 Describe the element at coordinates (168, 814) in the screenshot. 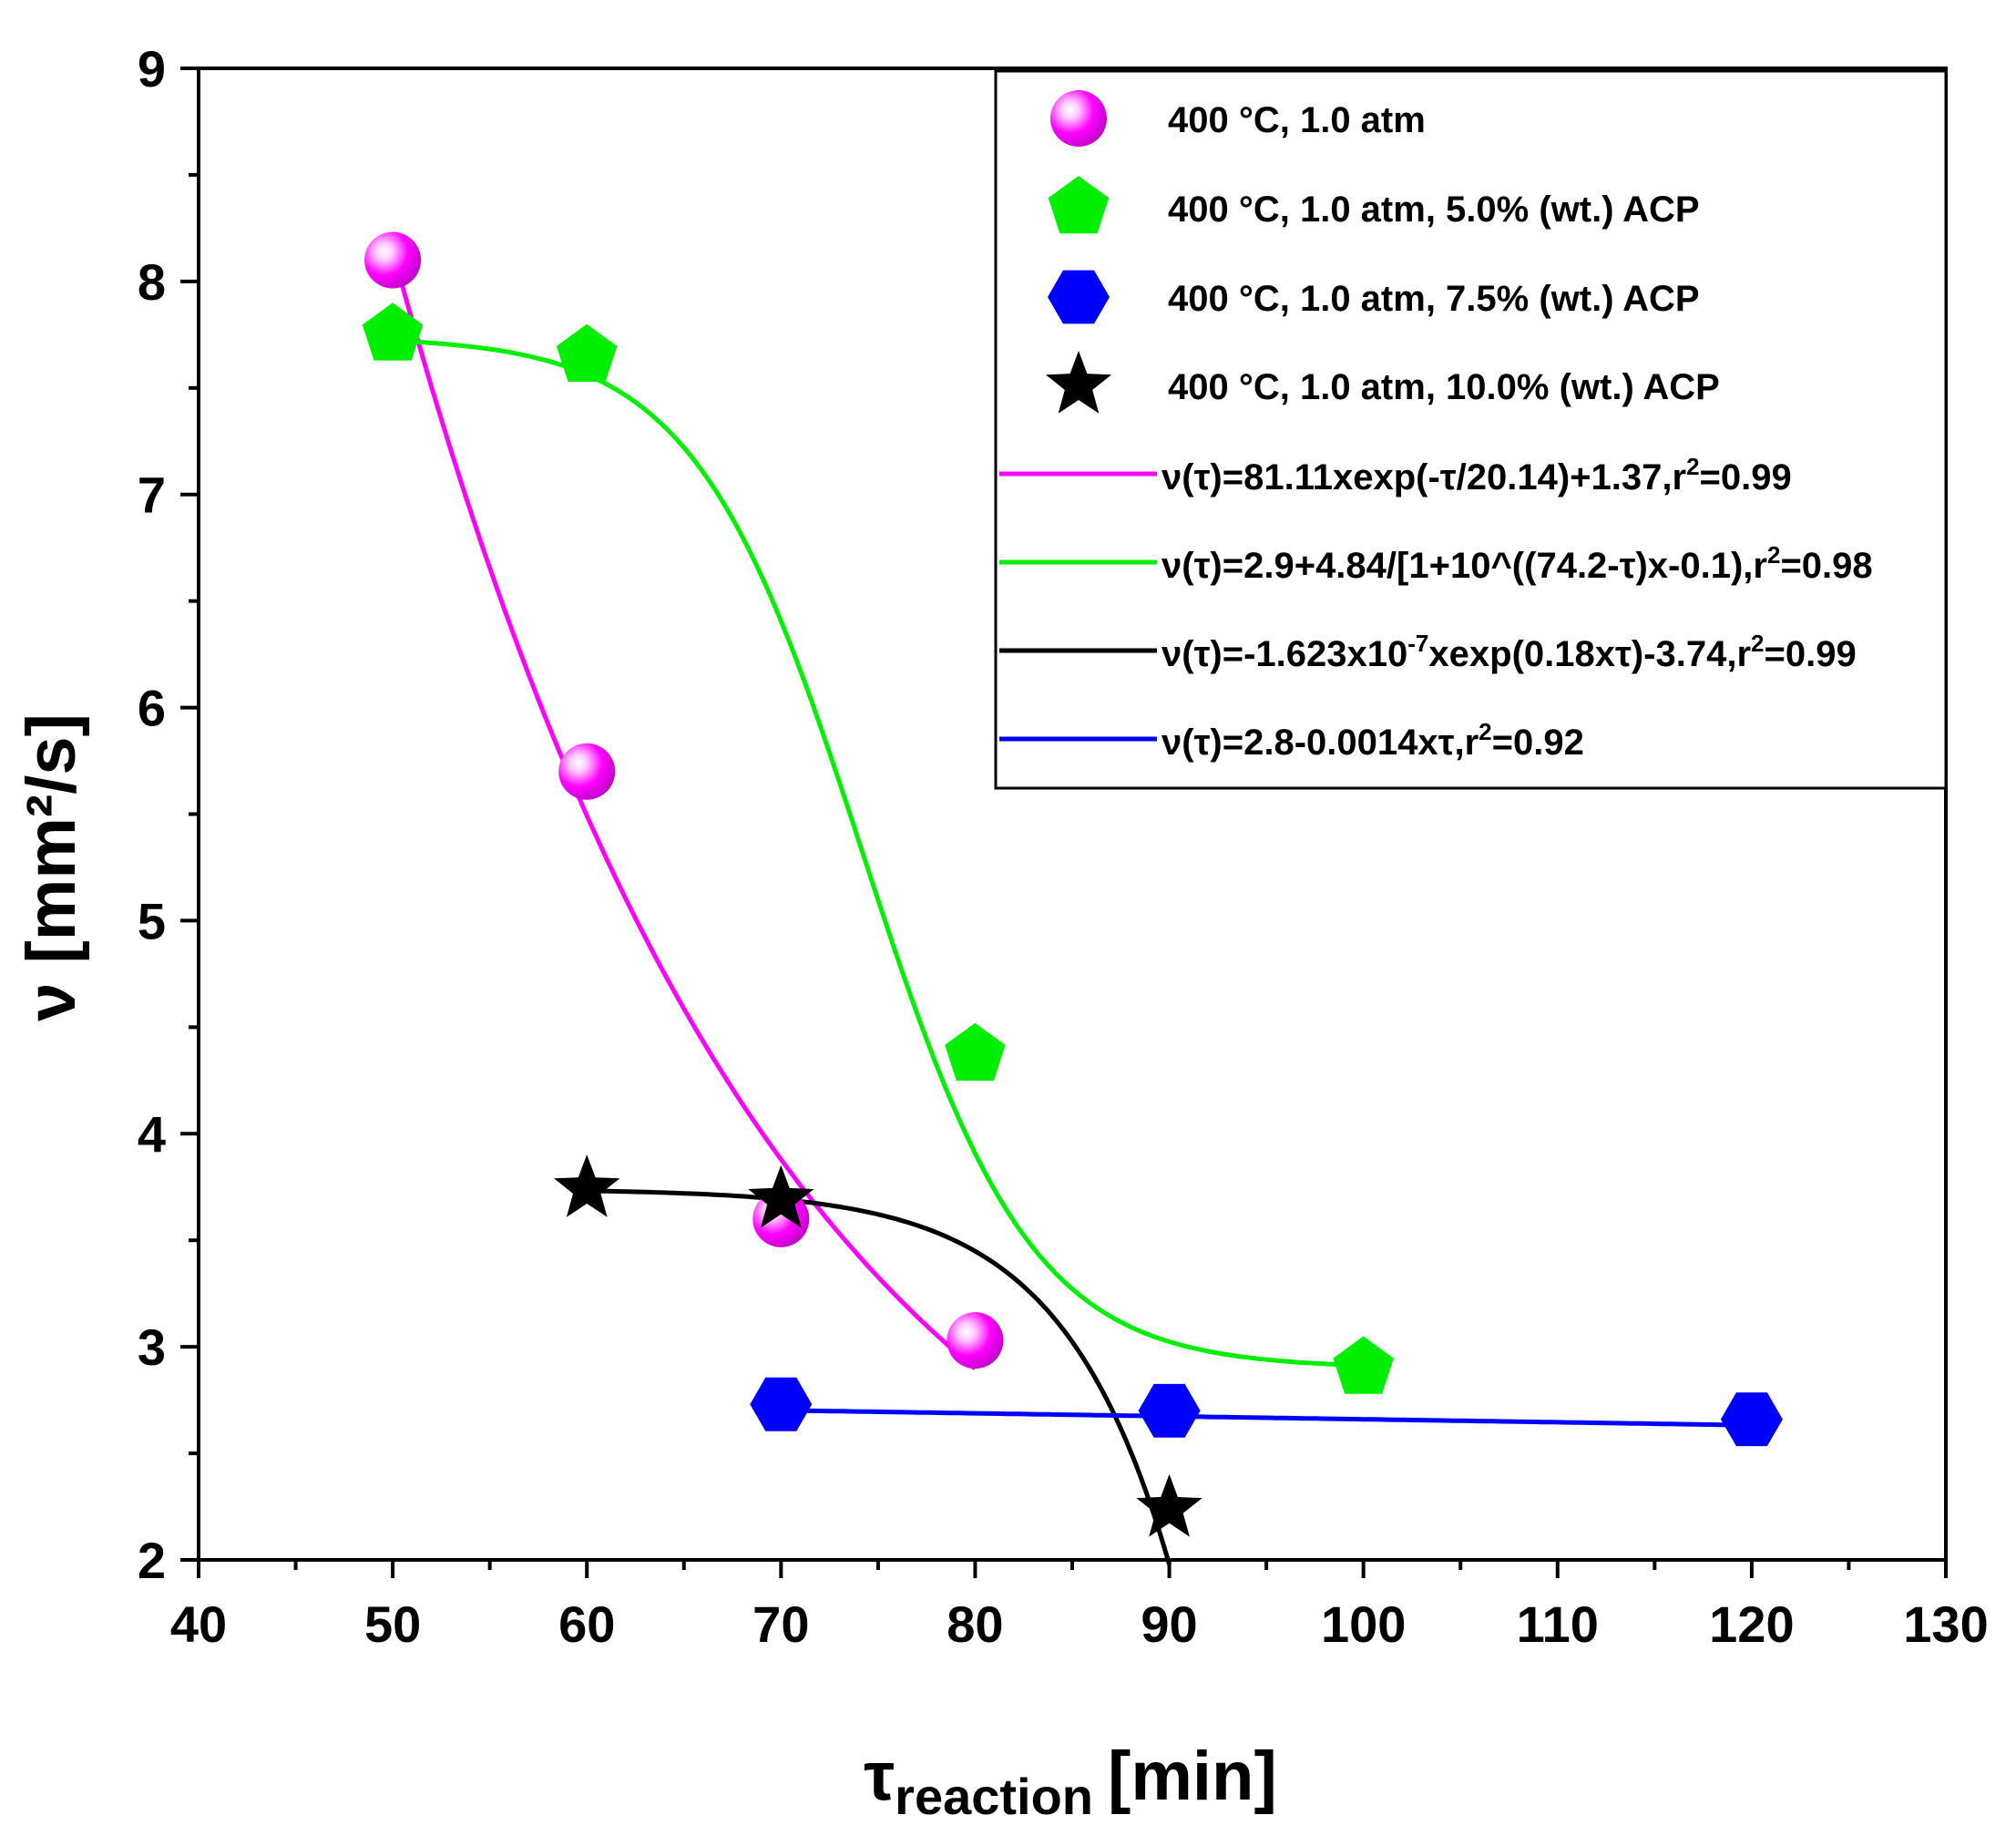

I see `y-axis: 2 3 4 5 6 7 8 9` at that location.